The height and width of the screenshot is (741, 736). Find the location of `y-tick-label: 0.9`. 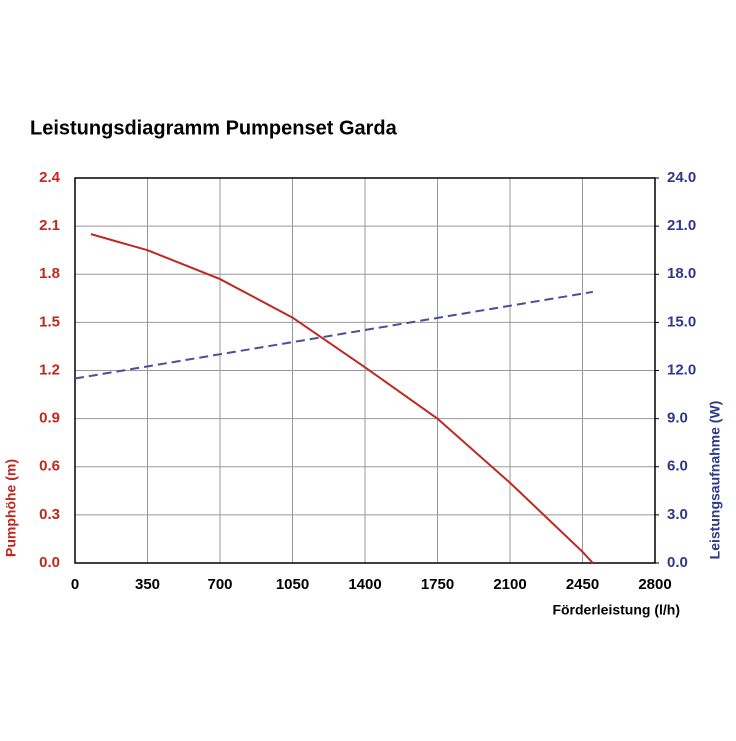

y-tick-label: 0.9 is located at coordinates (49, 418).